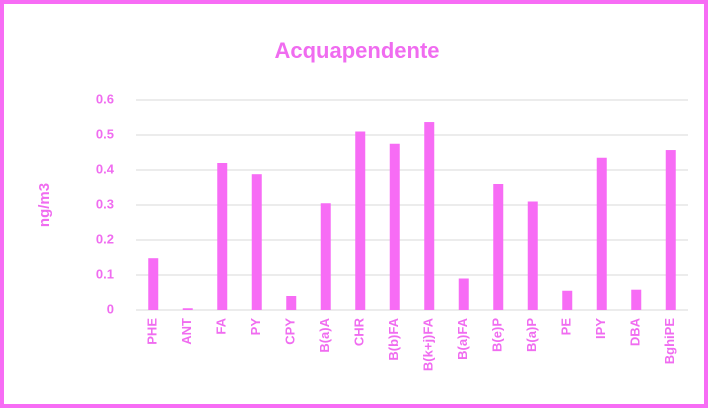  I want to click on x-tick-label: FA, so click(221, 325).